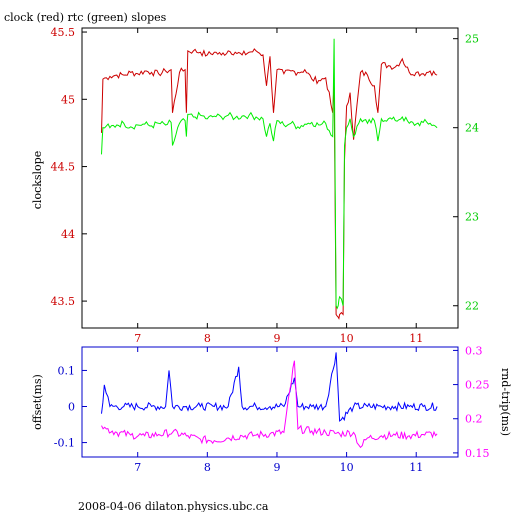 This screenshot has width=512, height=512. What do you see at coordinates (68, 234) in the screenshot?
I see `y-tick-label-left: 44` at bounding box center [68, 234].